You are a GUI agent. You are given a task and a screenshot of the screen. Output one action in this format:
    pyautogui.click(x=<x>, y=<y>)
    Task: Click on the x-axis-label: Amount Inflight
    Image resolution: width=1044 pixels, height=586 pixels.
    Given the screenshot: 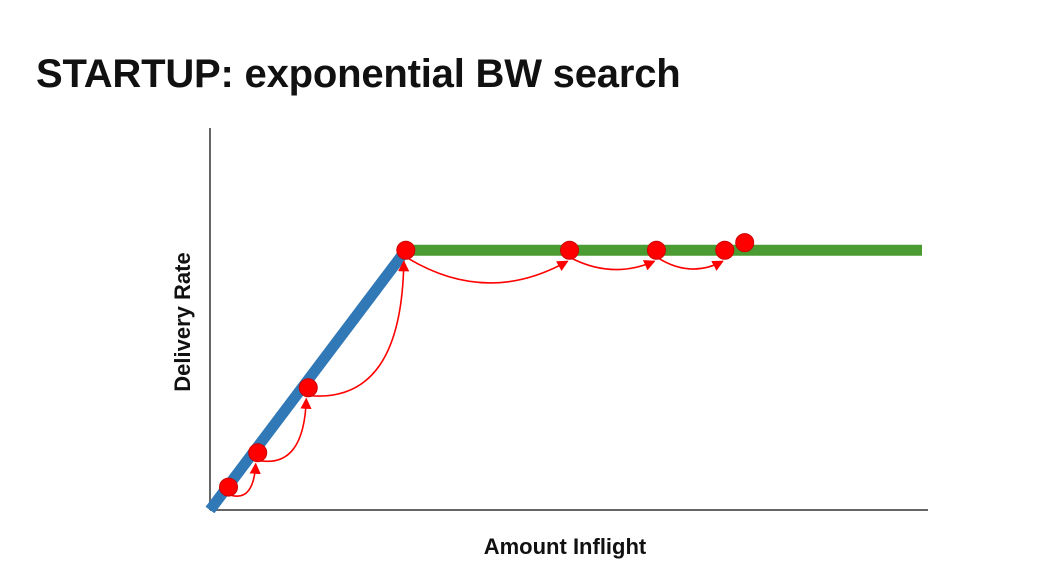 What is the action you would take?
    pyautogui.click(x=565, y=546)
    